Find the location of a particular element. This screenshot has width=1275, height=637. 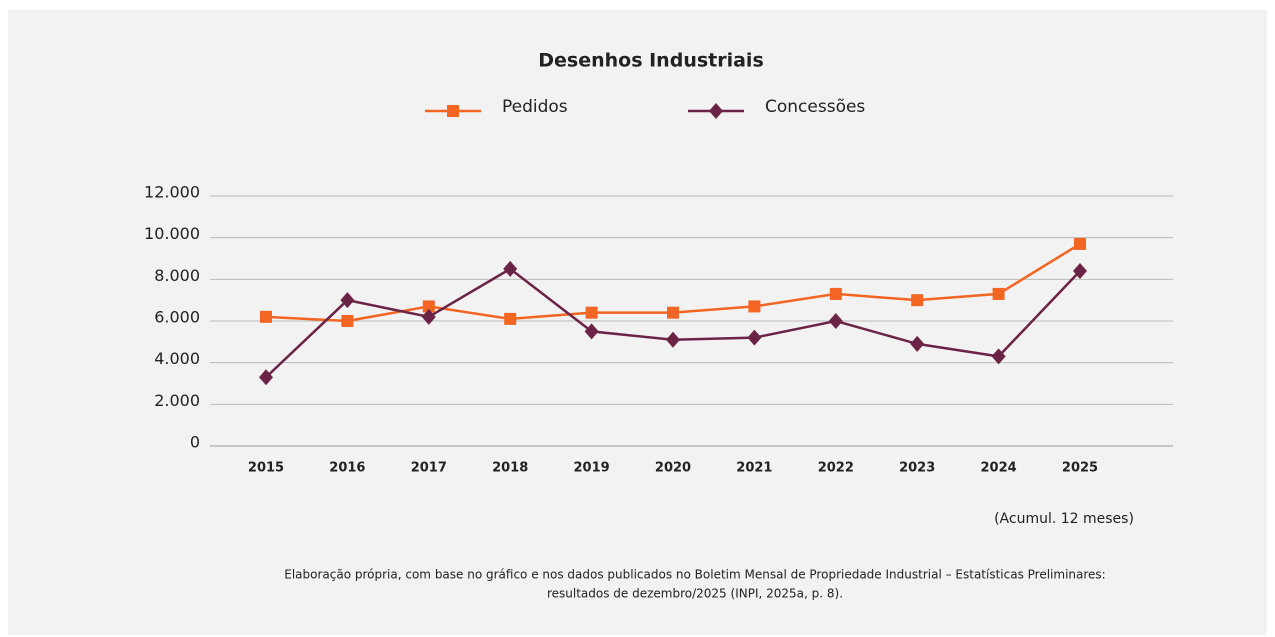

legend-label: Concessões is located at coordinates (815, 107).